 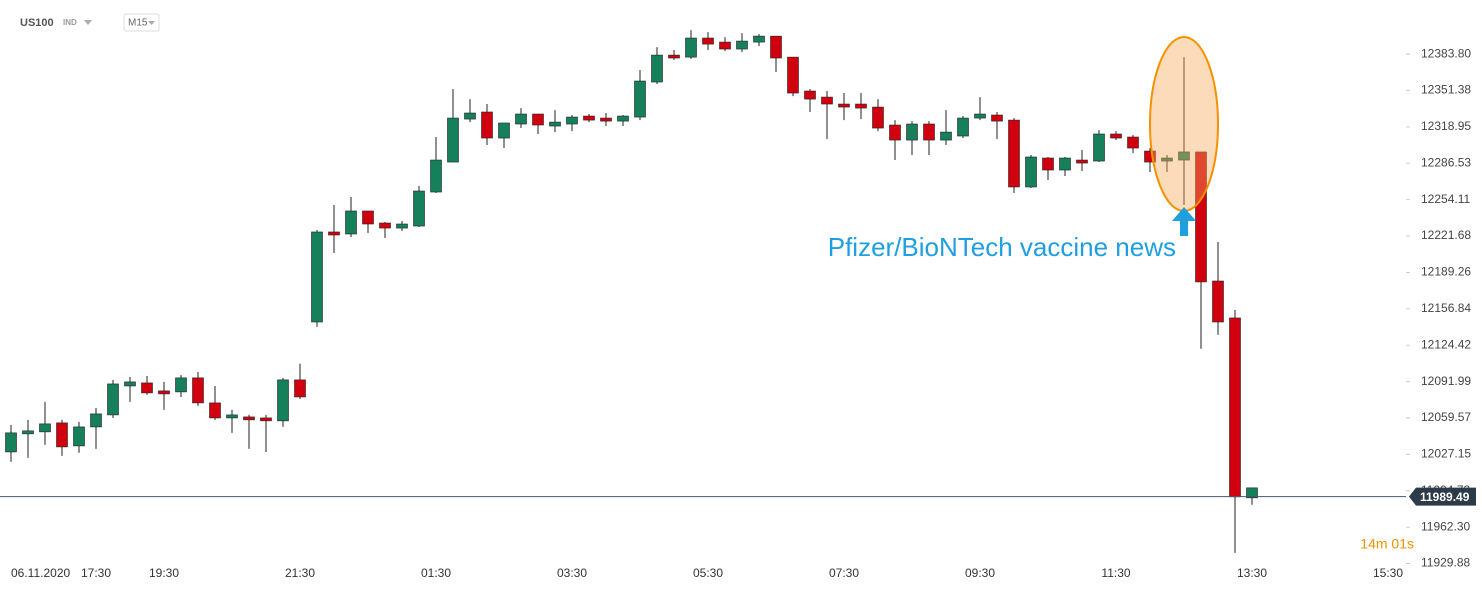 What do you see at coordinates (70, 22) in the screenshot?
I see `exchange: IND` at bounding box center [70, 22].